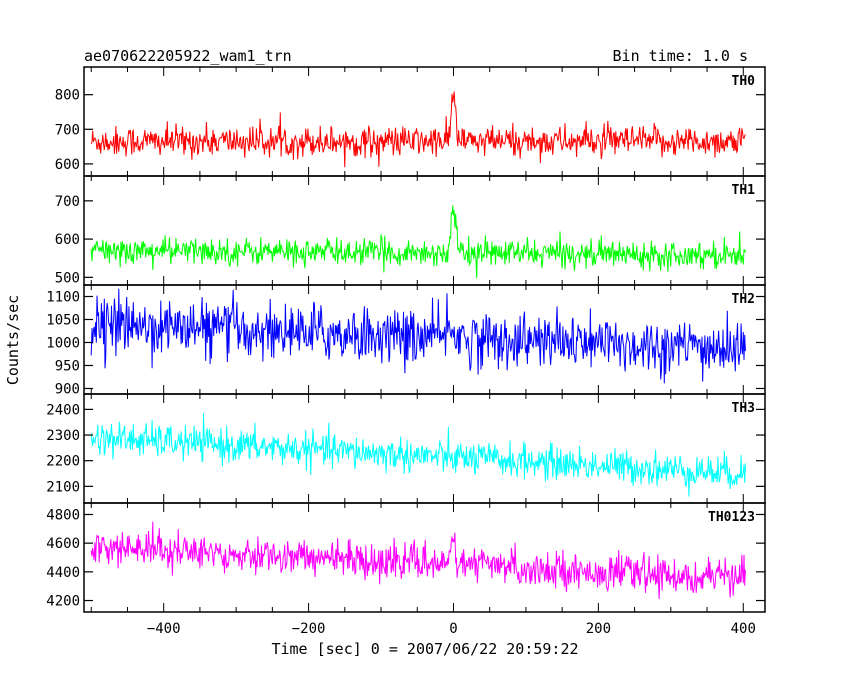 The width and height of the screenshot is (850, 684). What do you see at coordinates (63, 436) in the screenshot?
I see `y-tick-label: 2300` at bounding box center [63, 436].